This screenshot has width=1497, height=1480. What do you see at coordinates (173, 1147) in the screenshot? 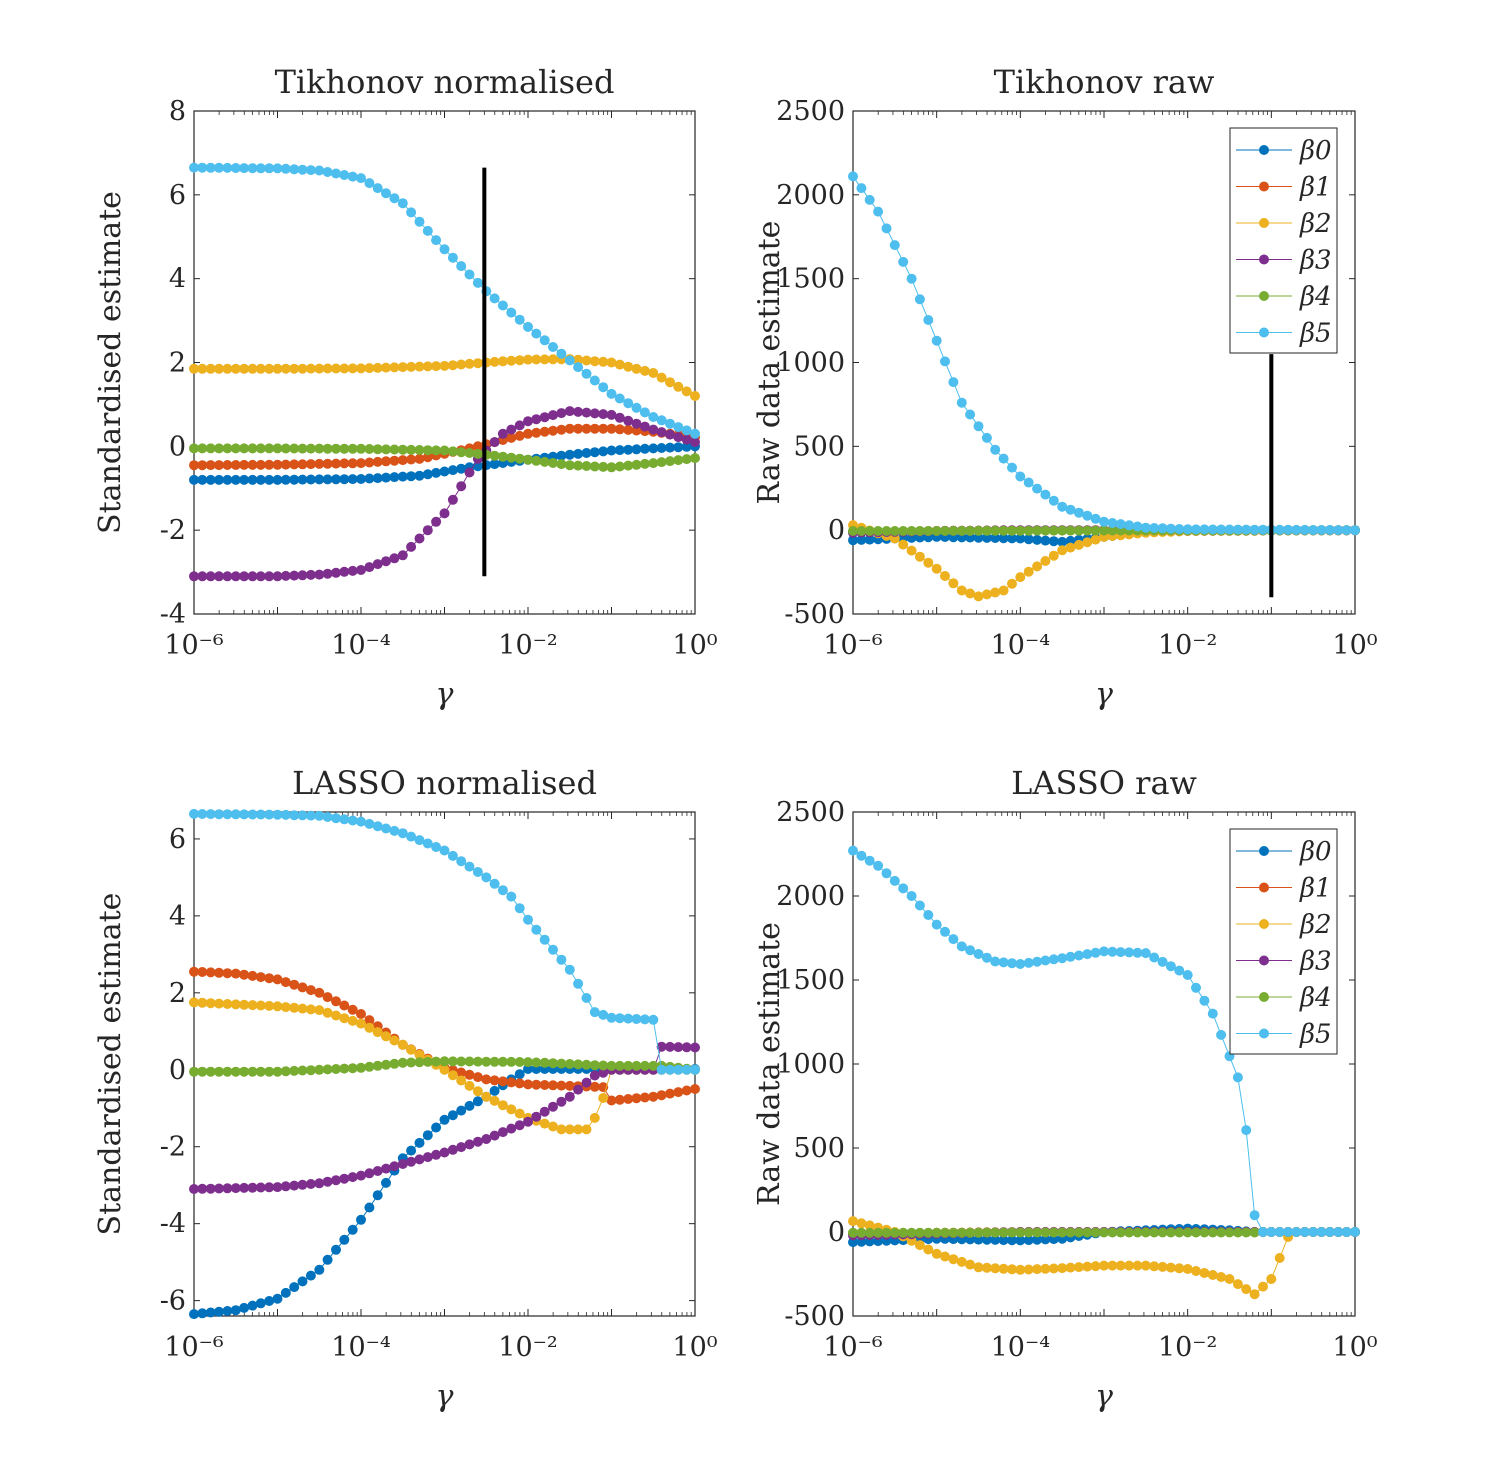
I see `y-tick-label: -2` at bounding box center [173, 1147].